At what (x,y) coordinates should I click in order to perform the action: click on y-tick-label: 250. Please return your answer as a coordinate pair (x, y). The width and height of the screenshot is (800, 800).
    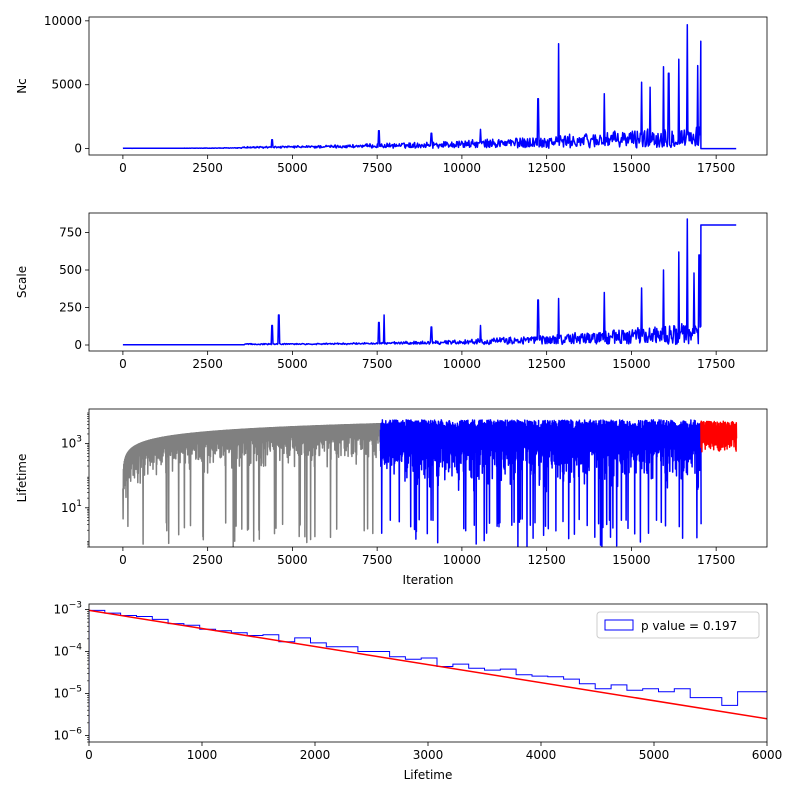
    Looking at the image, I should click on (70, 308).